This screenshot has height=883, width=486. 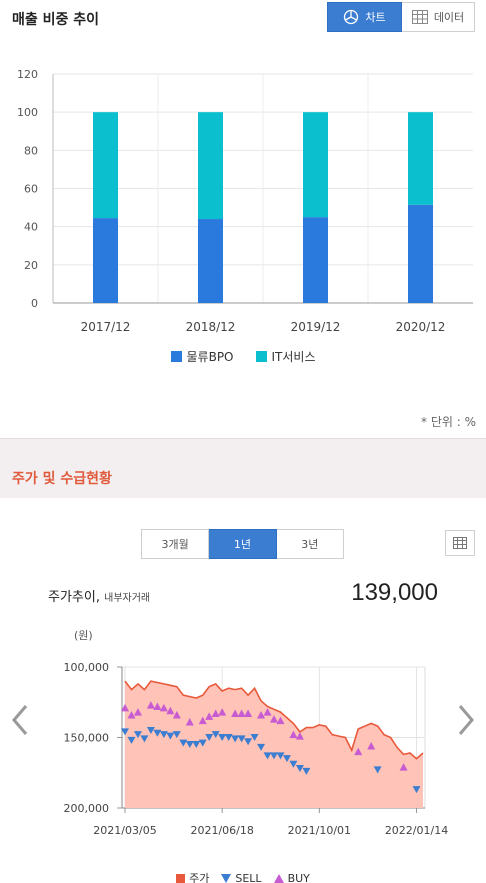 What do you see at coordinates (419, 17) in the screenshot?
I see `table-icon` at bounding box center [419, 17].